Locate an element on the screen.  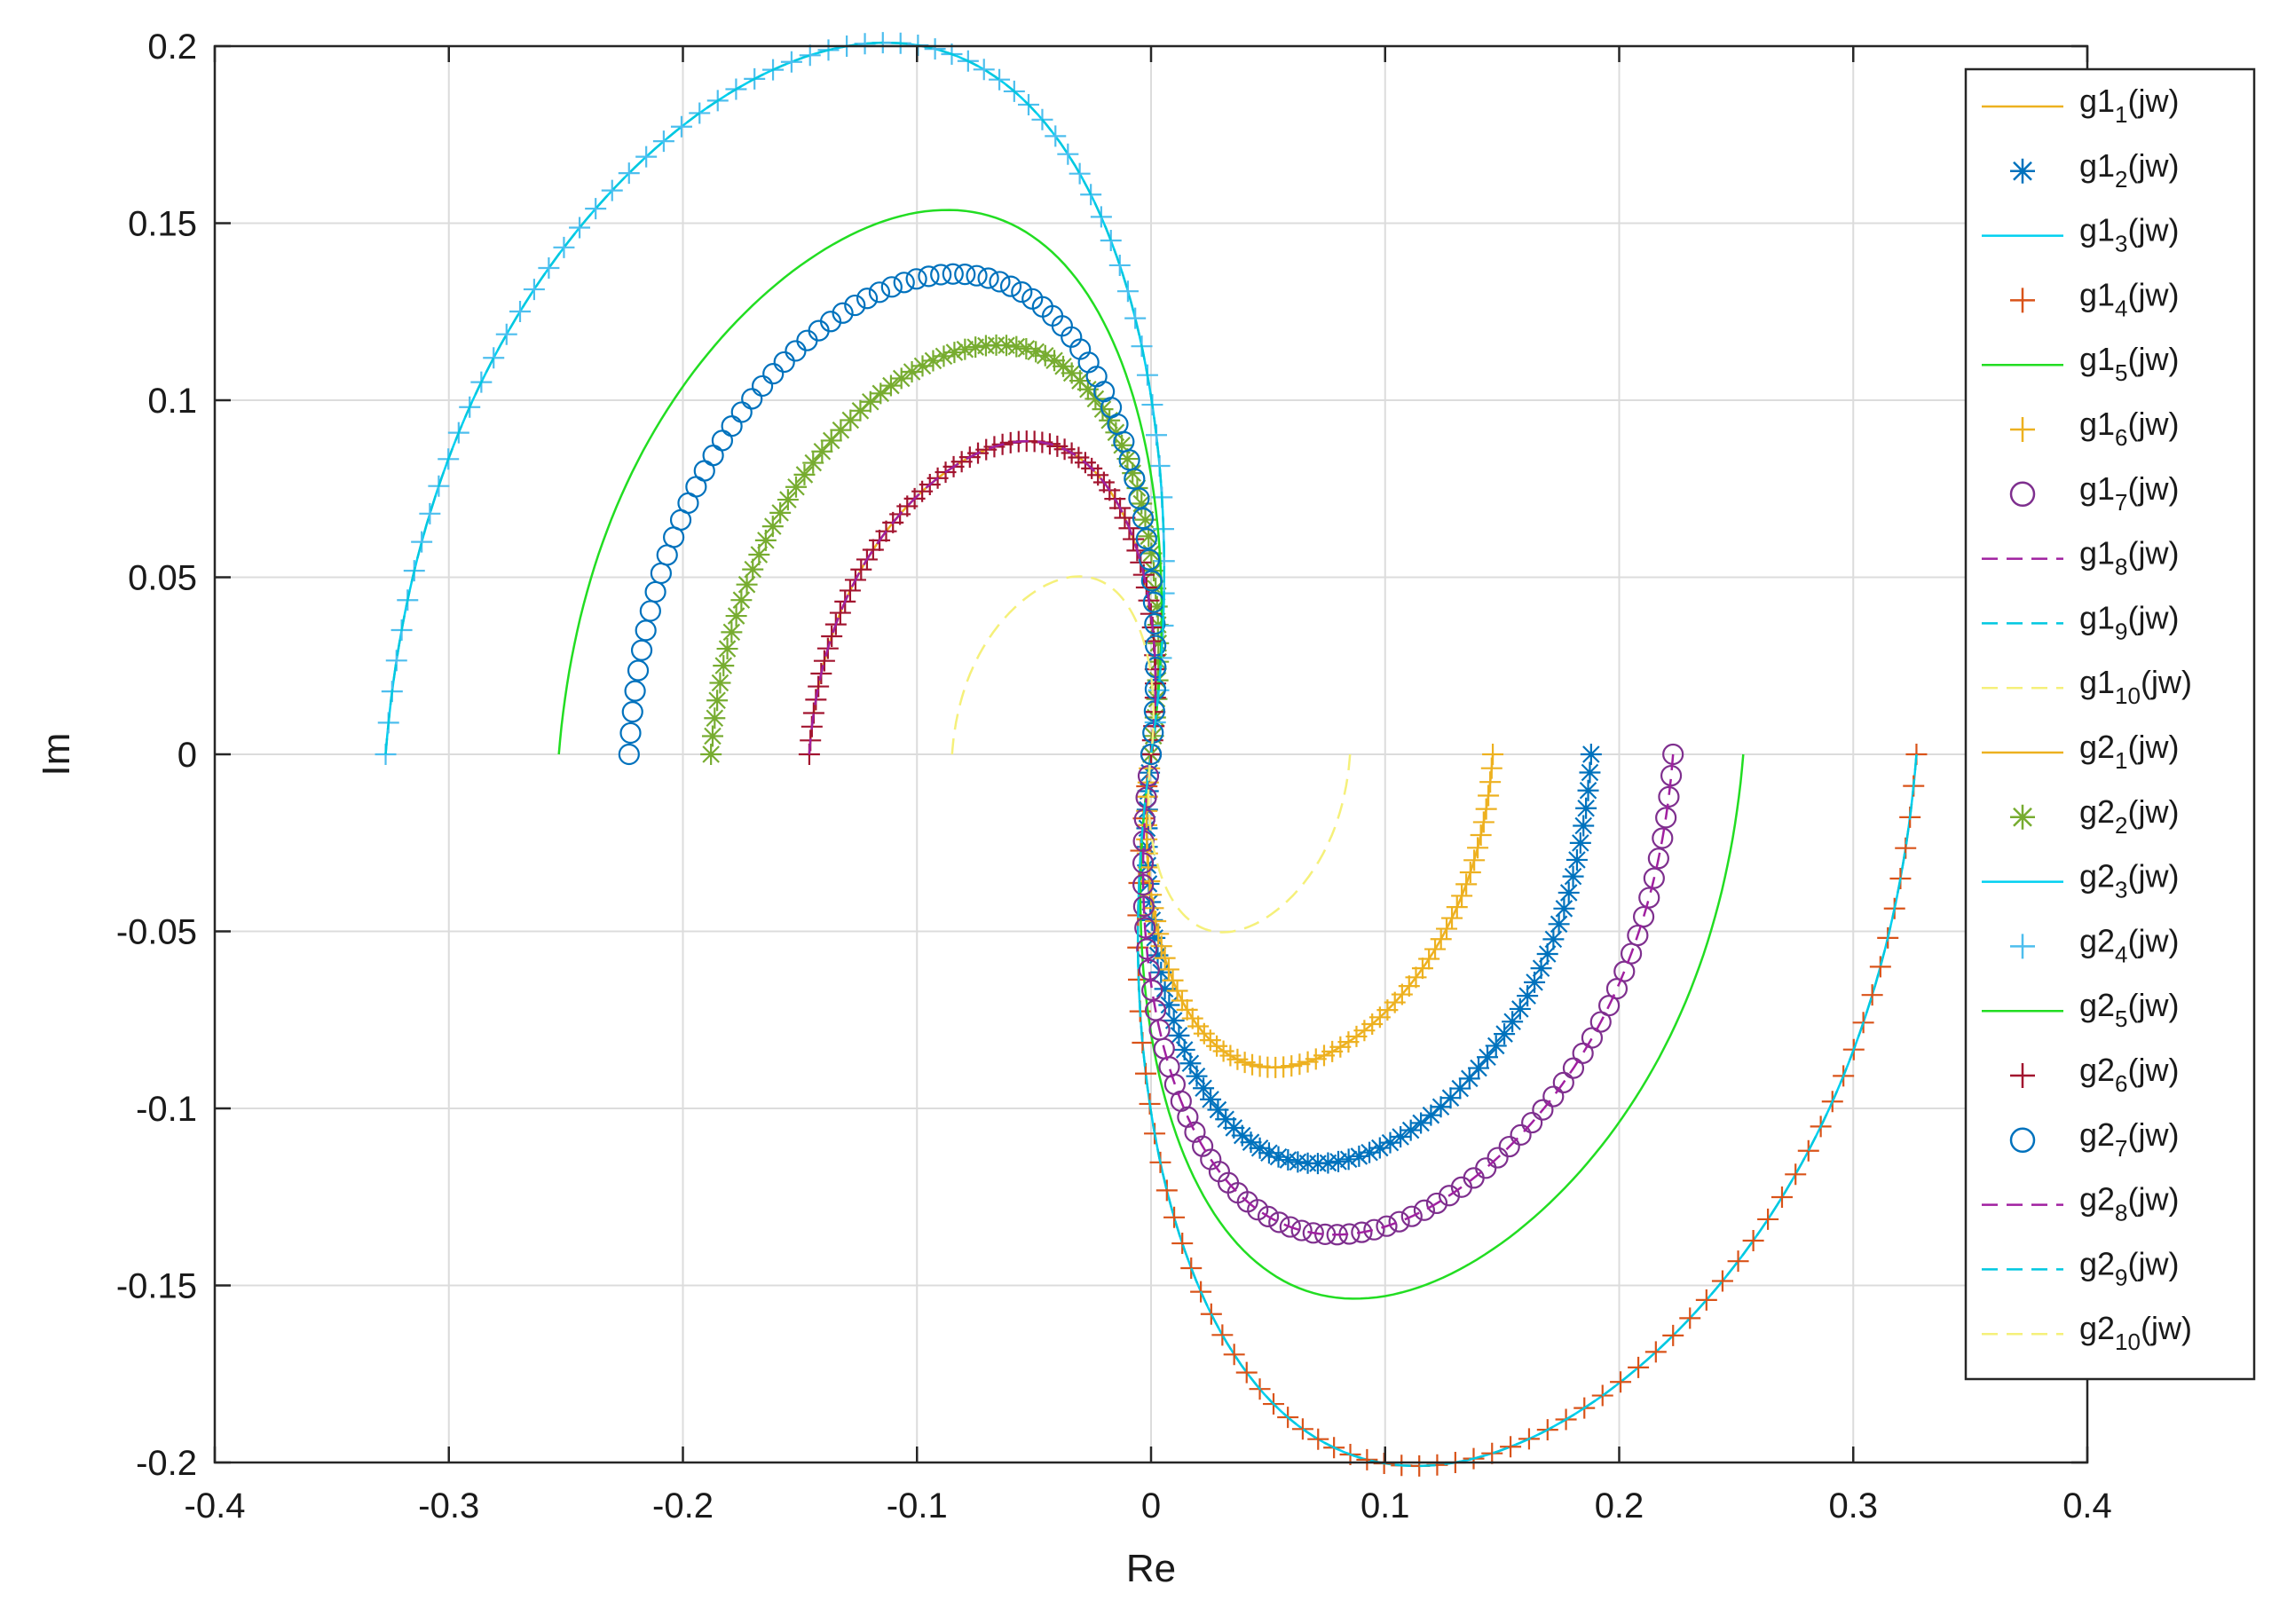
x-tick-label: 0.3 is located at coordinates (1853, 1506).